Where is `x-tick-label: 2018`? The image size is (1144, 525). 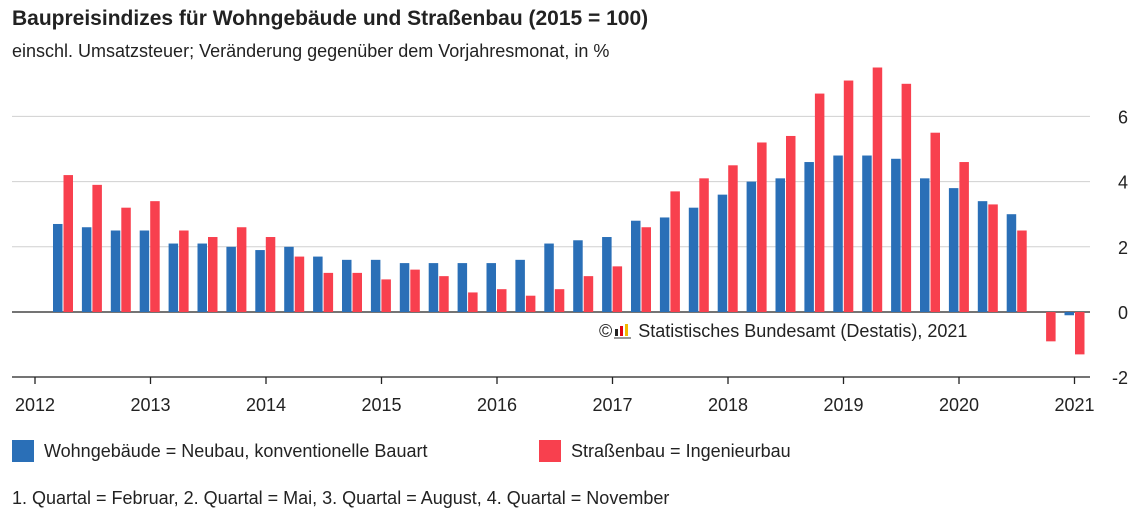 x-tick-label: 2018 is located at coordinates (728, 405).